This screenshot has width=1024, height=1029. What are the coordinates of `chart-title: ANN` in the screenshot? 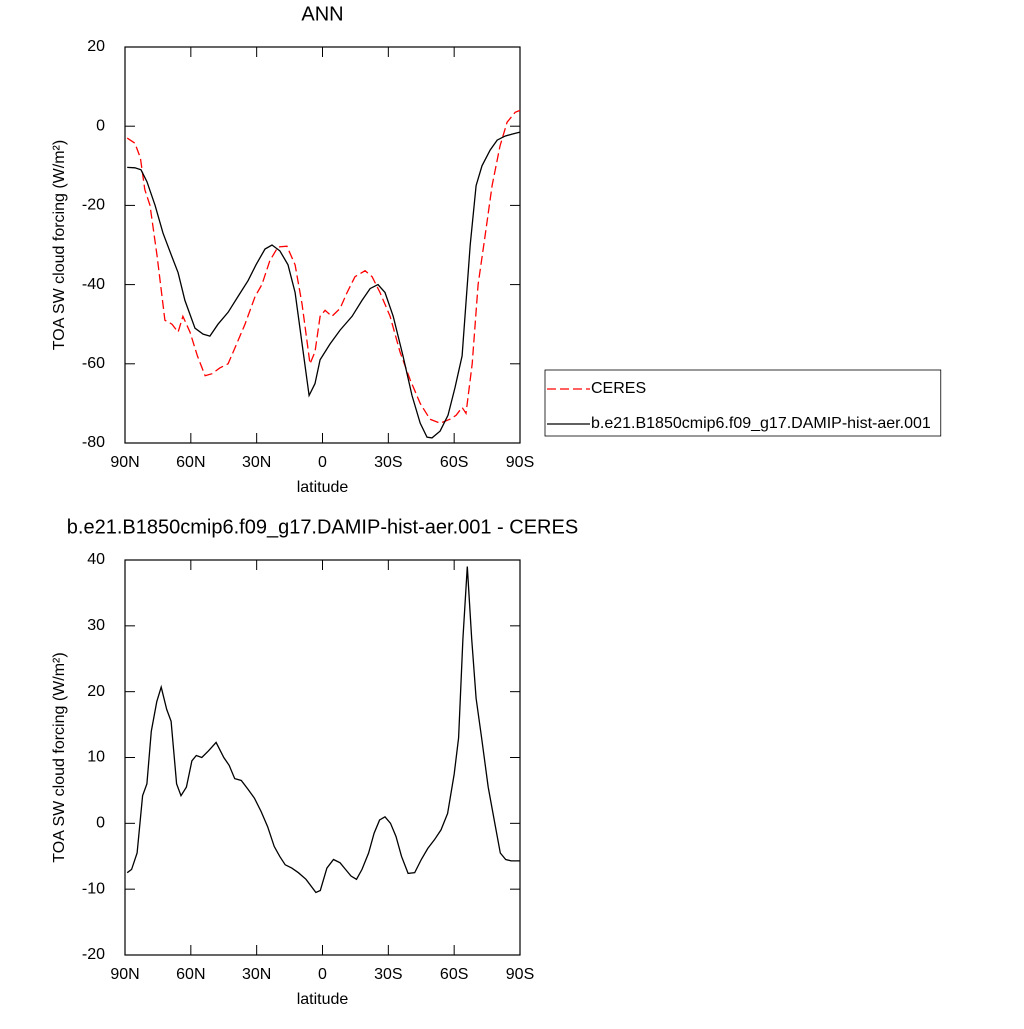 It's located at (322, 14).